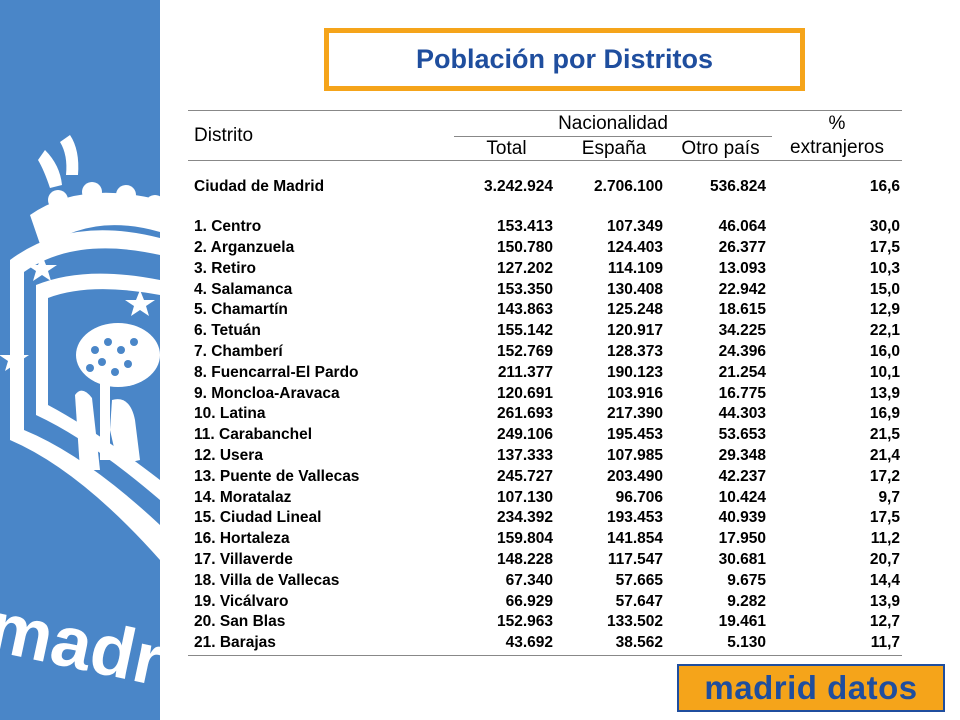  What do you see at coordinates (524, 456) in the screenshot?
I see `row-total: 137.333` at bounding box center [524, 456].